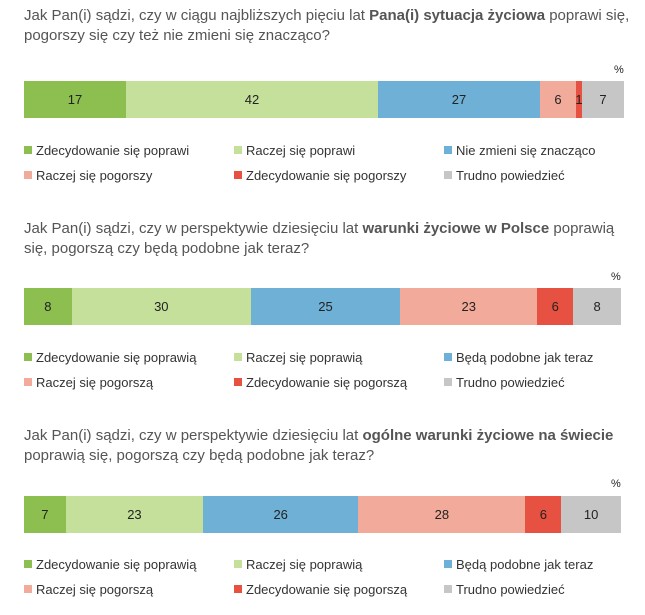 This screenshot has width=645, height=615. I want to click on bar-segment-beda-podobne-jak-teraz: 26, so click(281, 514).